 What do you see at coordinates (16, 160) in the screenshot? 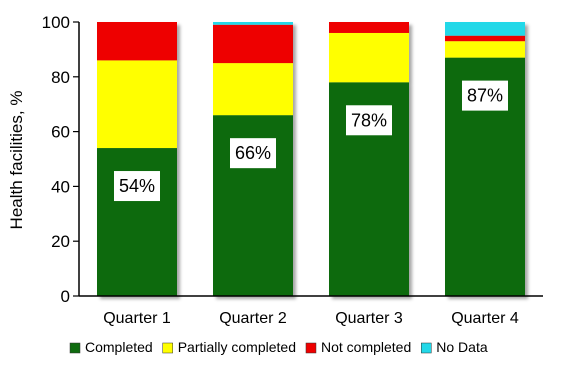
I see `y-axis-title: Health facilities, %` at bounding box center [16, 160].